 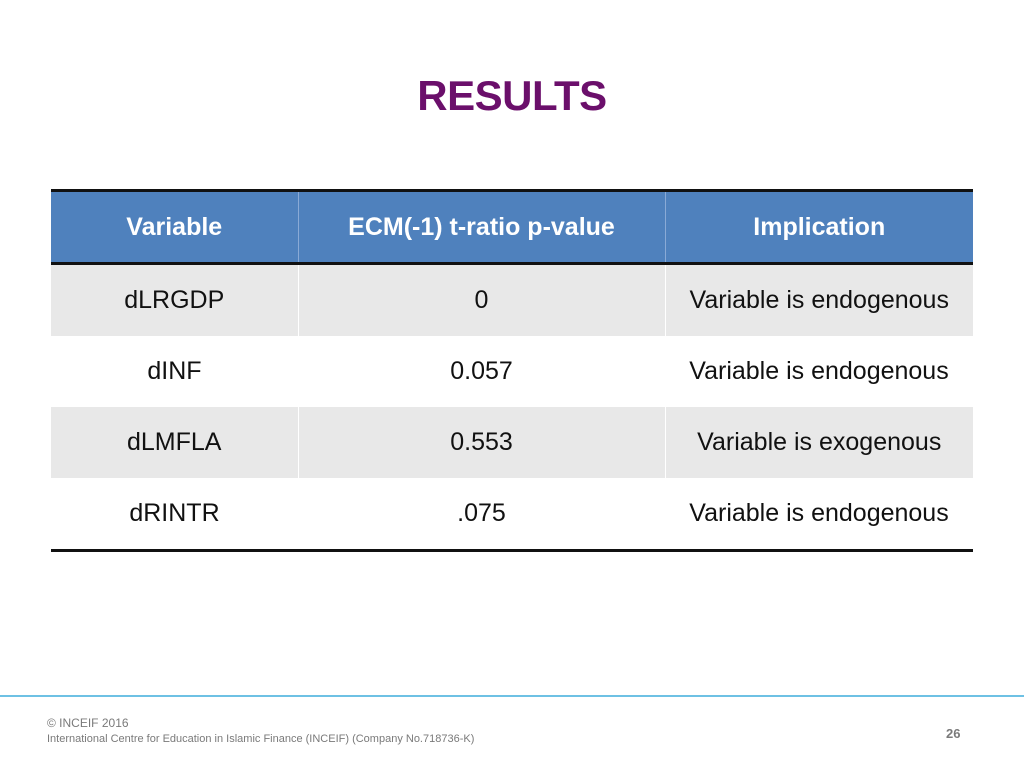 I want to click on page-number: 26, so click(x=953, y=733).